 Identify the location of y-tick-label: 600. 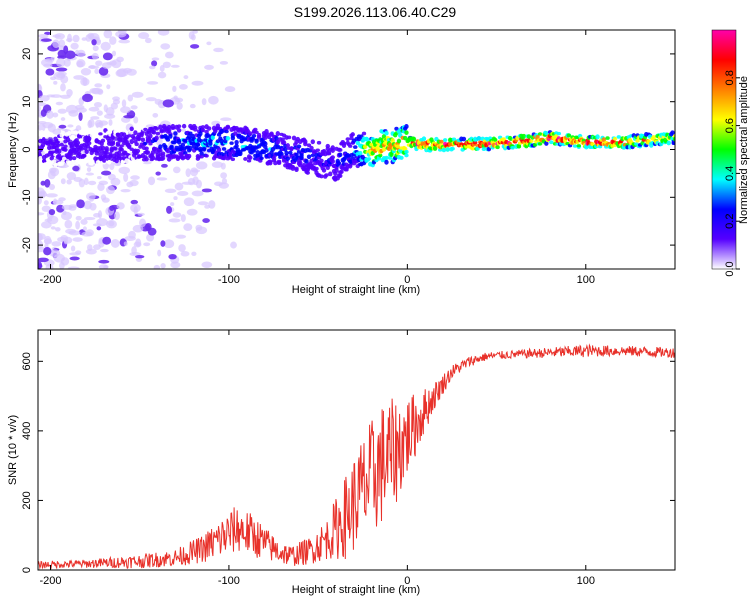
(27, 361).